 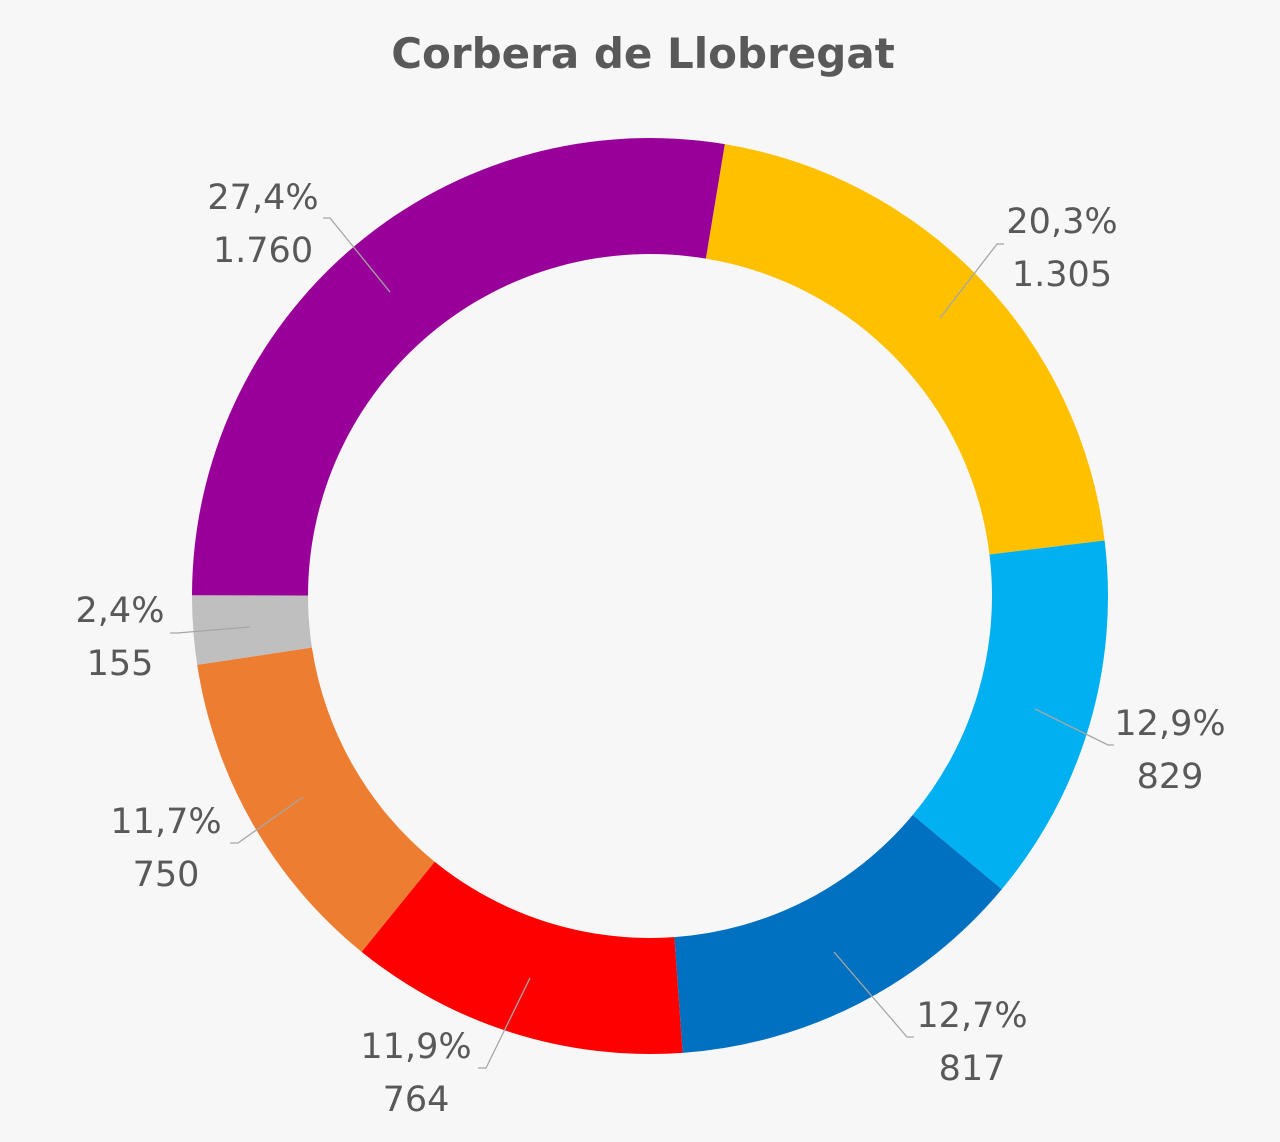 What do you see at coordinates (416, 1100) in the screenshot?
I see `slice-value-label-4: 764` at bounding box center [416, 1100].